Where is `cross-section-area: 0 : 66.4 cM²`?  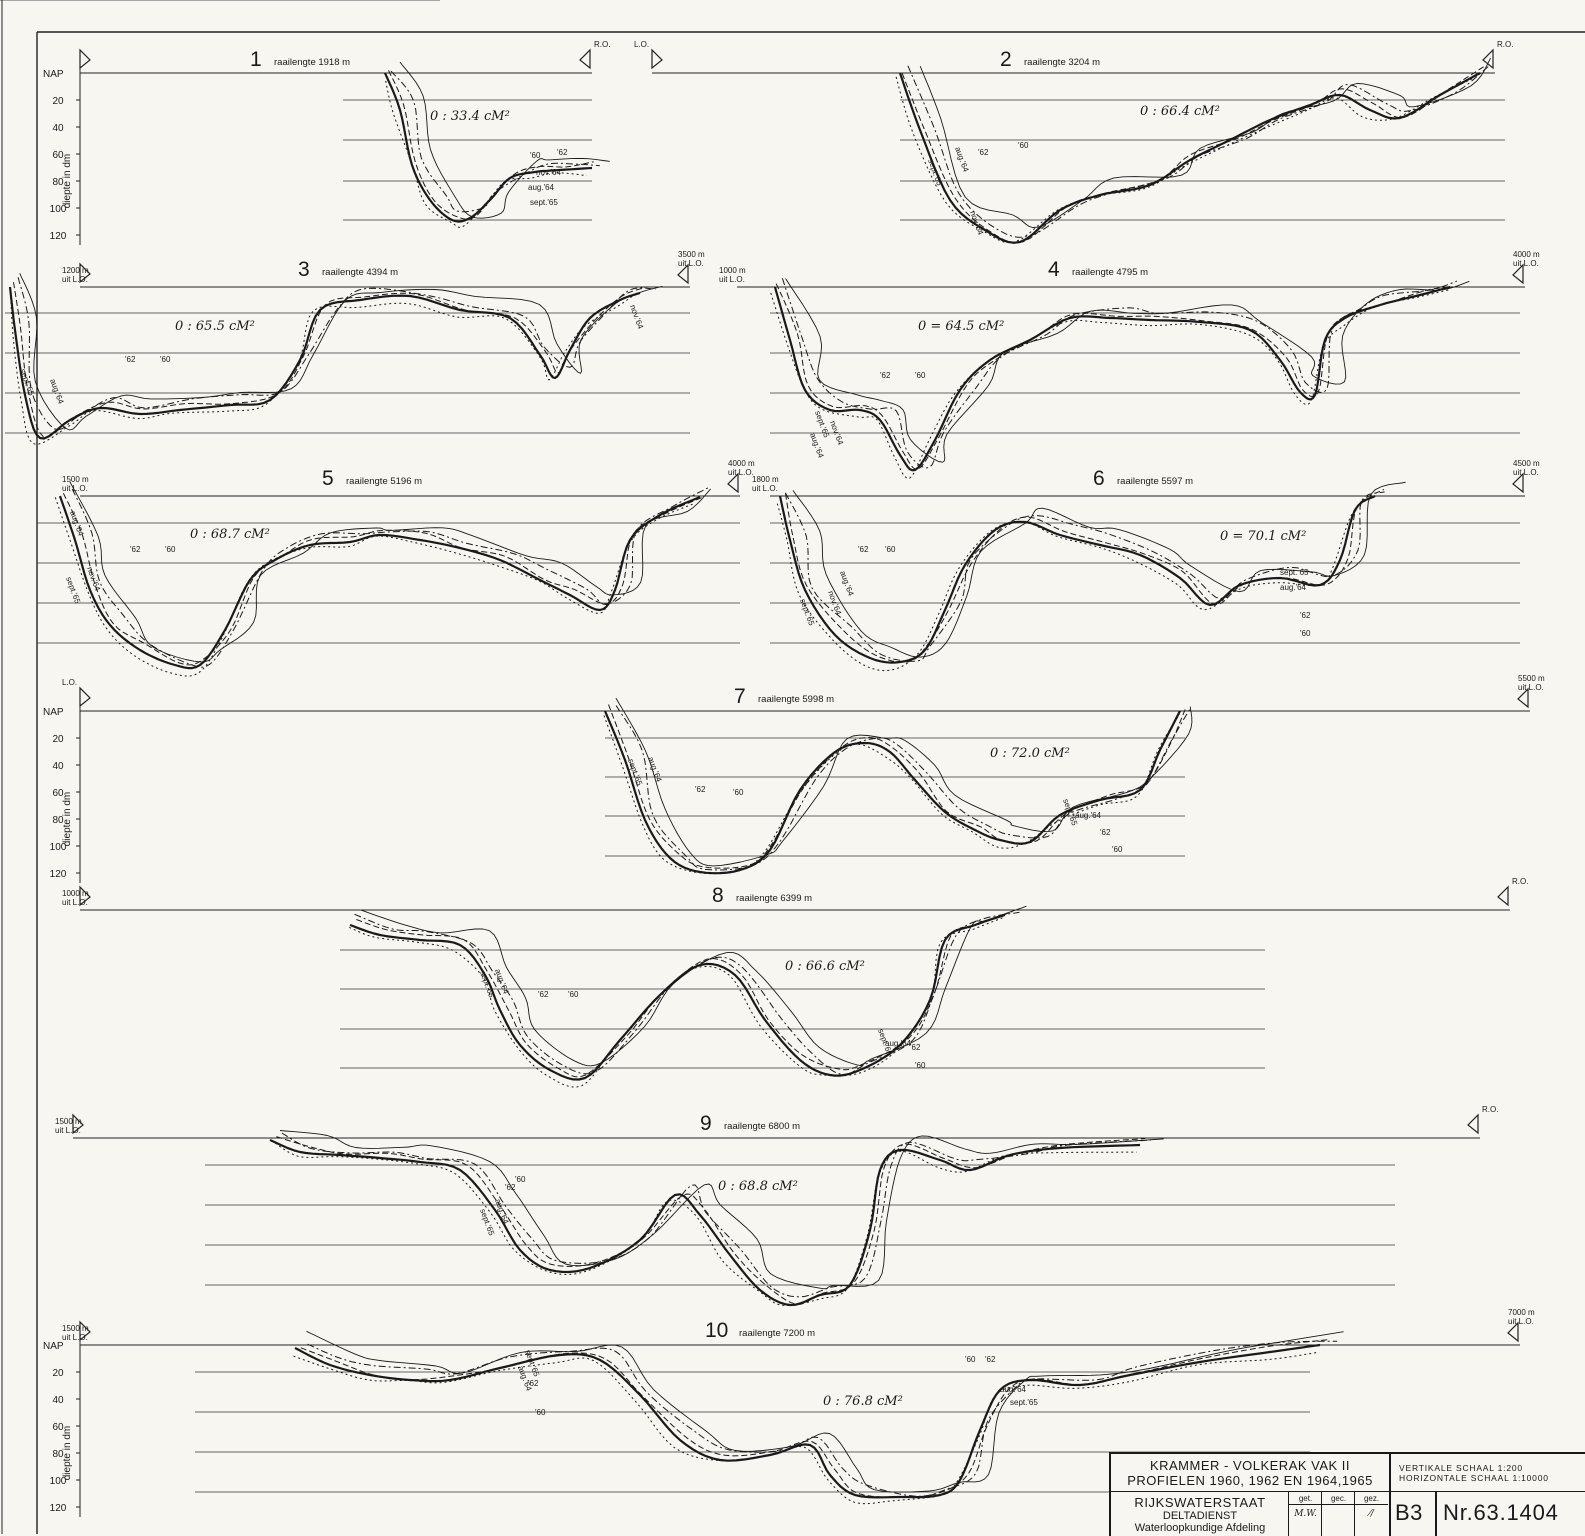
cross-section-area: 0 : 66.4 cM² is located at coordinates (1180, 111).